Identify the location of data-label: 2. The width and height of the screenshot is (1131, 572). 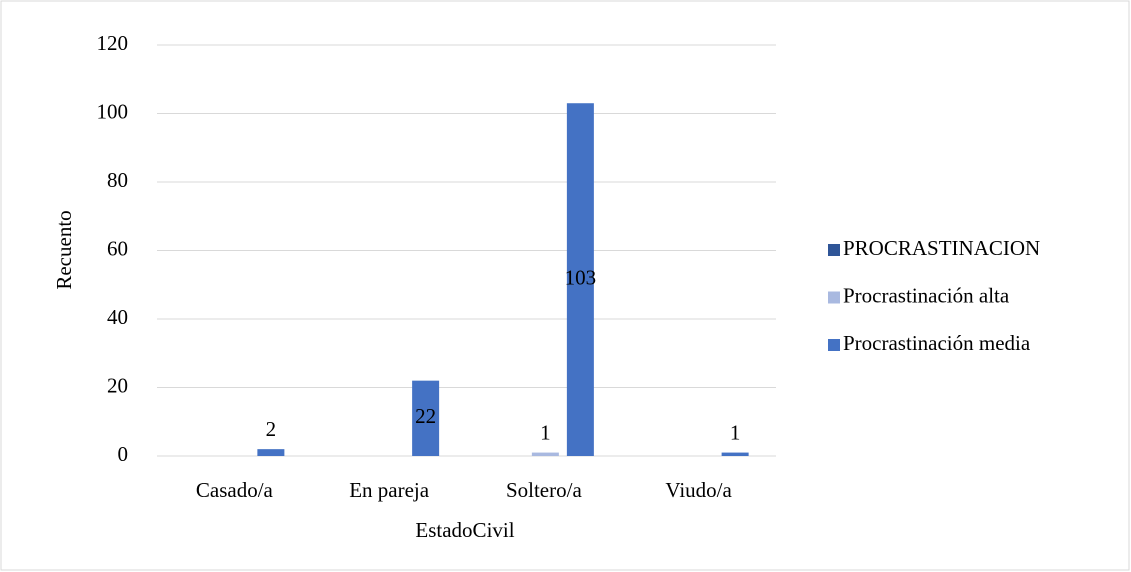
(271, 429).